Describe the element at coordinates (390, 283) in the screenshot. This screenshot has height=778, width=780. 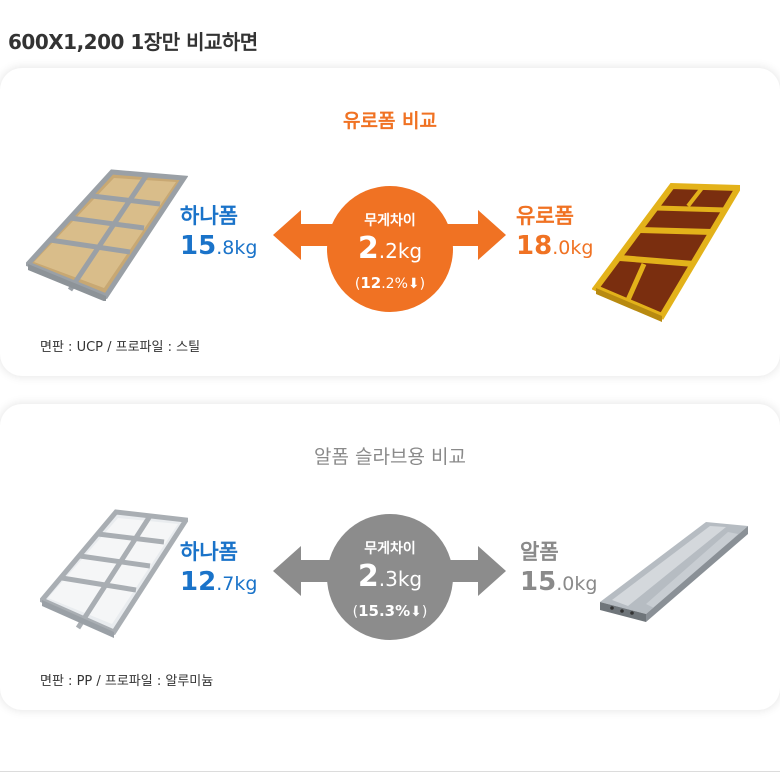
I see `diff-percent: (12.2%⬇)` at that location.